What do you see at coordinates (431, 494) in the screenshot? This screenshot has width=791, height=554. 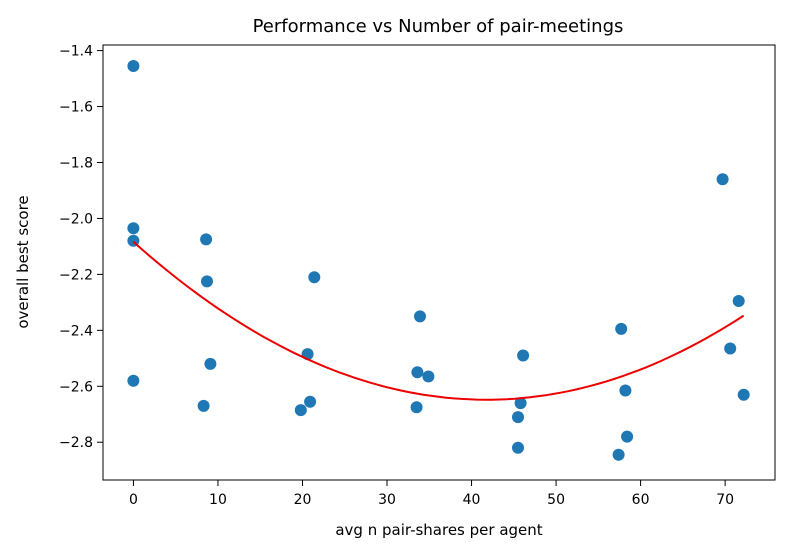 I see `x-axis: 0 10 20 30 40 50 60 70` at bounding box center [431, 494].